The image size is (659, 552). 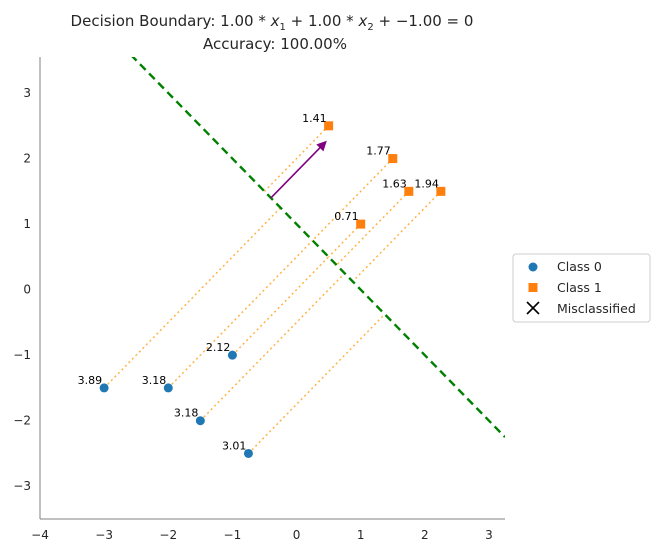 I want to click on x-tick-label: 3, so click(x=489, y=535).